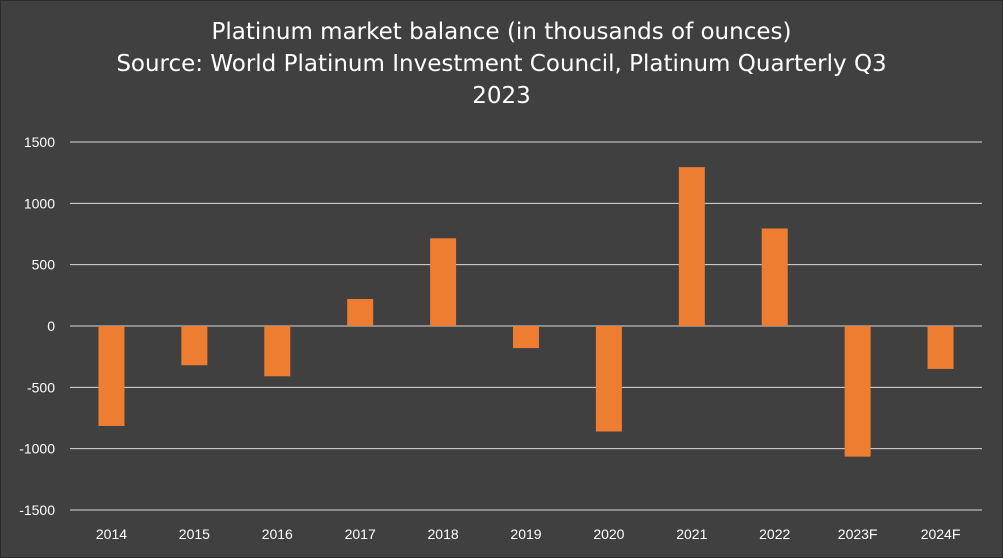 This screenshot has height=558, width=1003. What do you see at coordinates (37, 510) in the screenshot?
I see `y-tick-label: -1500` at bounding box center [37, 510].